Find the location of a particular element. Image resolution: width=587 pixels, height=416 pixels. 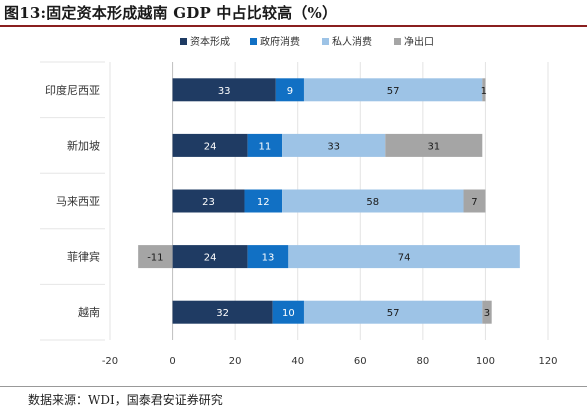

category-label: 菲律宾 is located at coordinates (83, 257).